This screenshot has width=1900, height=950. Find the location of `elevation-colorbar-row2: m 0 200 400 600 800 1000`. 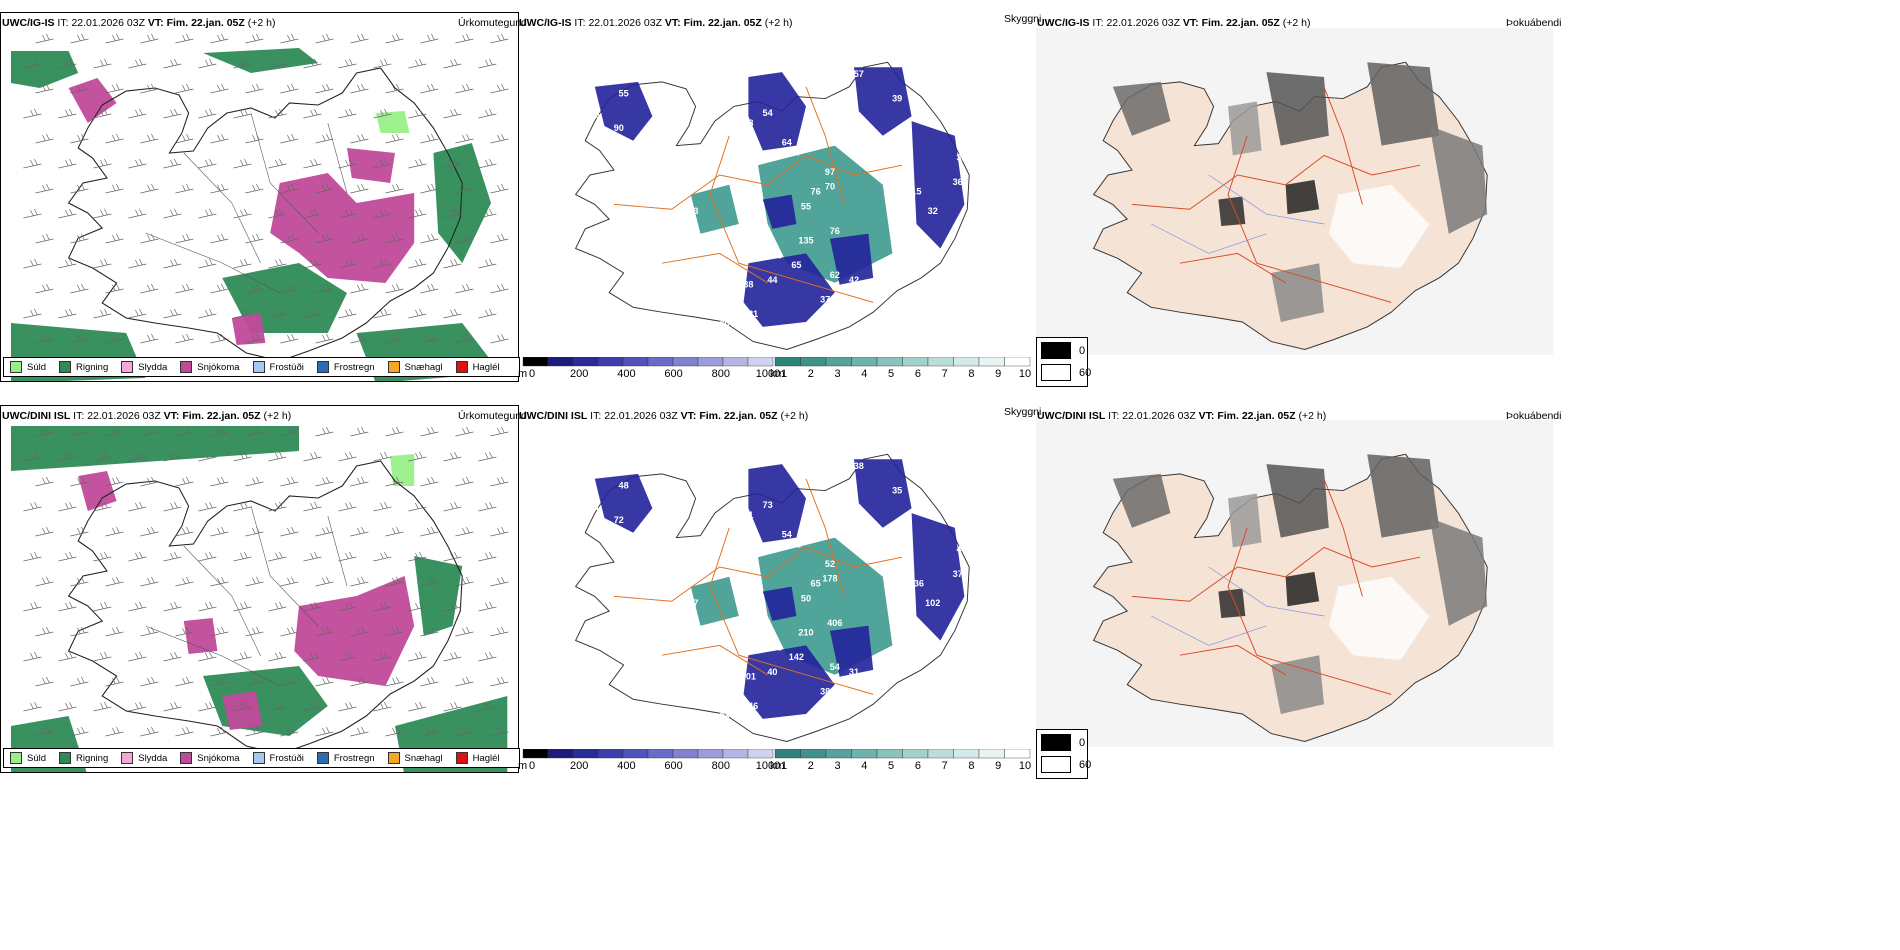

elevation-colorbar-row2: m 0 200 400 600 800 1000 is located at coordinates (649, 764).